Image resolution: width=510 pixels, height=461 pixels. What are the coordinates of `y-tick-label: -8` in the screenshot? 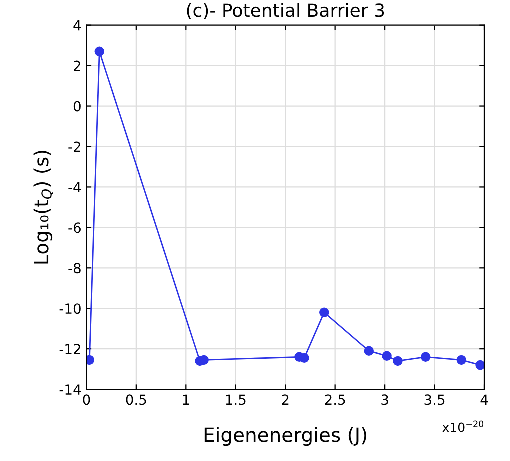 It's located at (74, 268).